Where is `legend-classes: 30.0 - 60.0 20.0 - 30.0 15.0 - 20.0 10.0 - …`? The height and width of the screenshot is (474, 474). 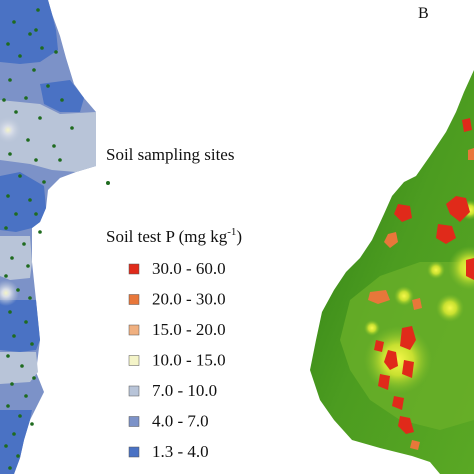 legend-classes: 30.0 - 60.0 20.0 - 30.0 15.0 - 20.0 10.0 - … is located at coordinates (177, 360).